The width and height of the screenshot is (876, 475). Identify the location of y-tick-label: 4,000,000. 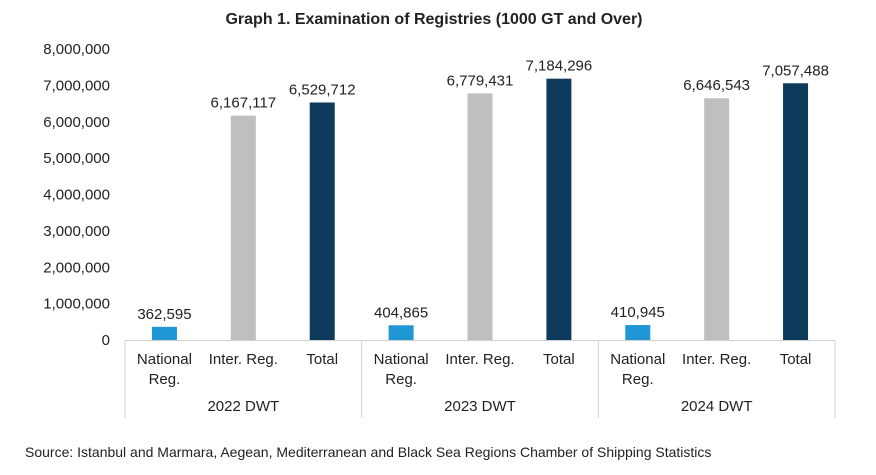
(76, 195).